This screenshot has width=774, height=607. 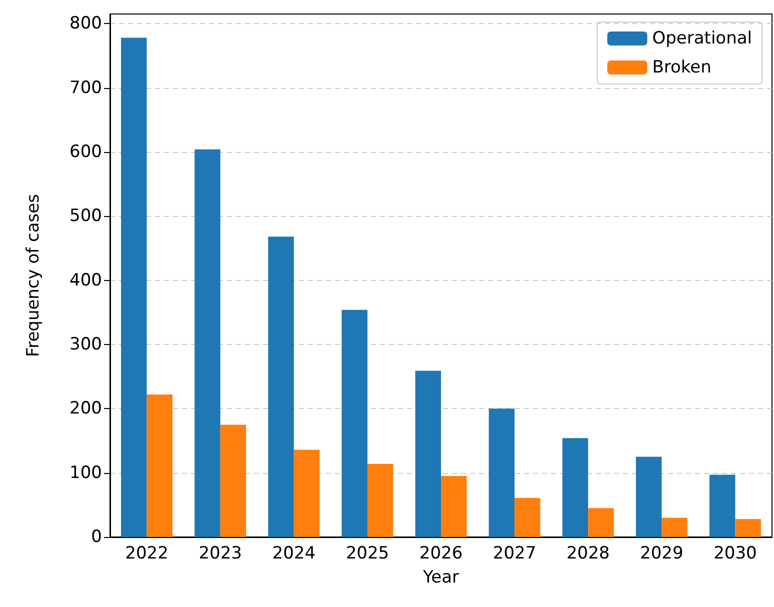 I want to click on y-axis-title: Frequency of cases, so click(x=34, y=275).